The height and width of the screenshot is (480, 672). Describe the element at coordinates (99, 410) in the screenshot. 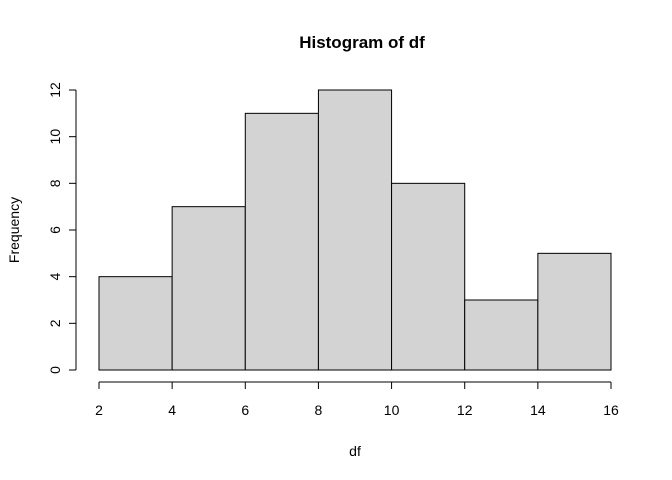

I see `x-tick-label-2: 2` at that location.